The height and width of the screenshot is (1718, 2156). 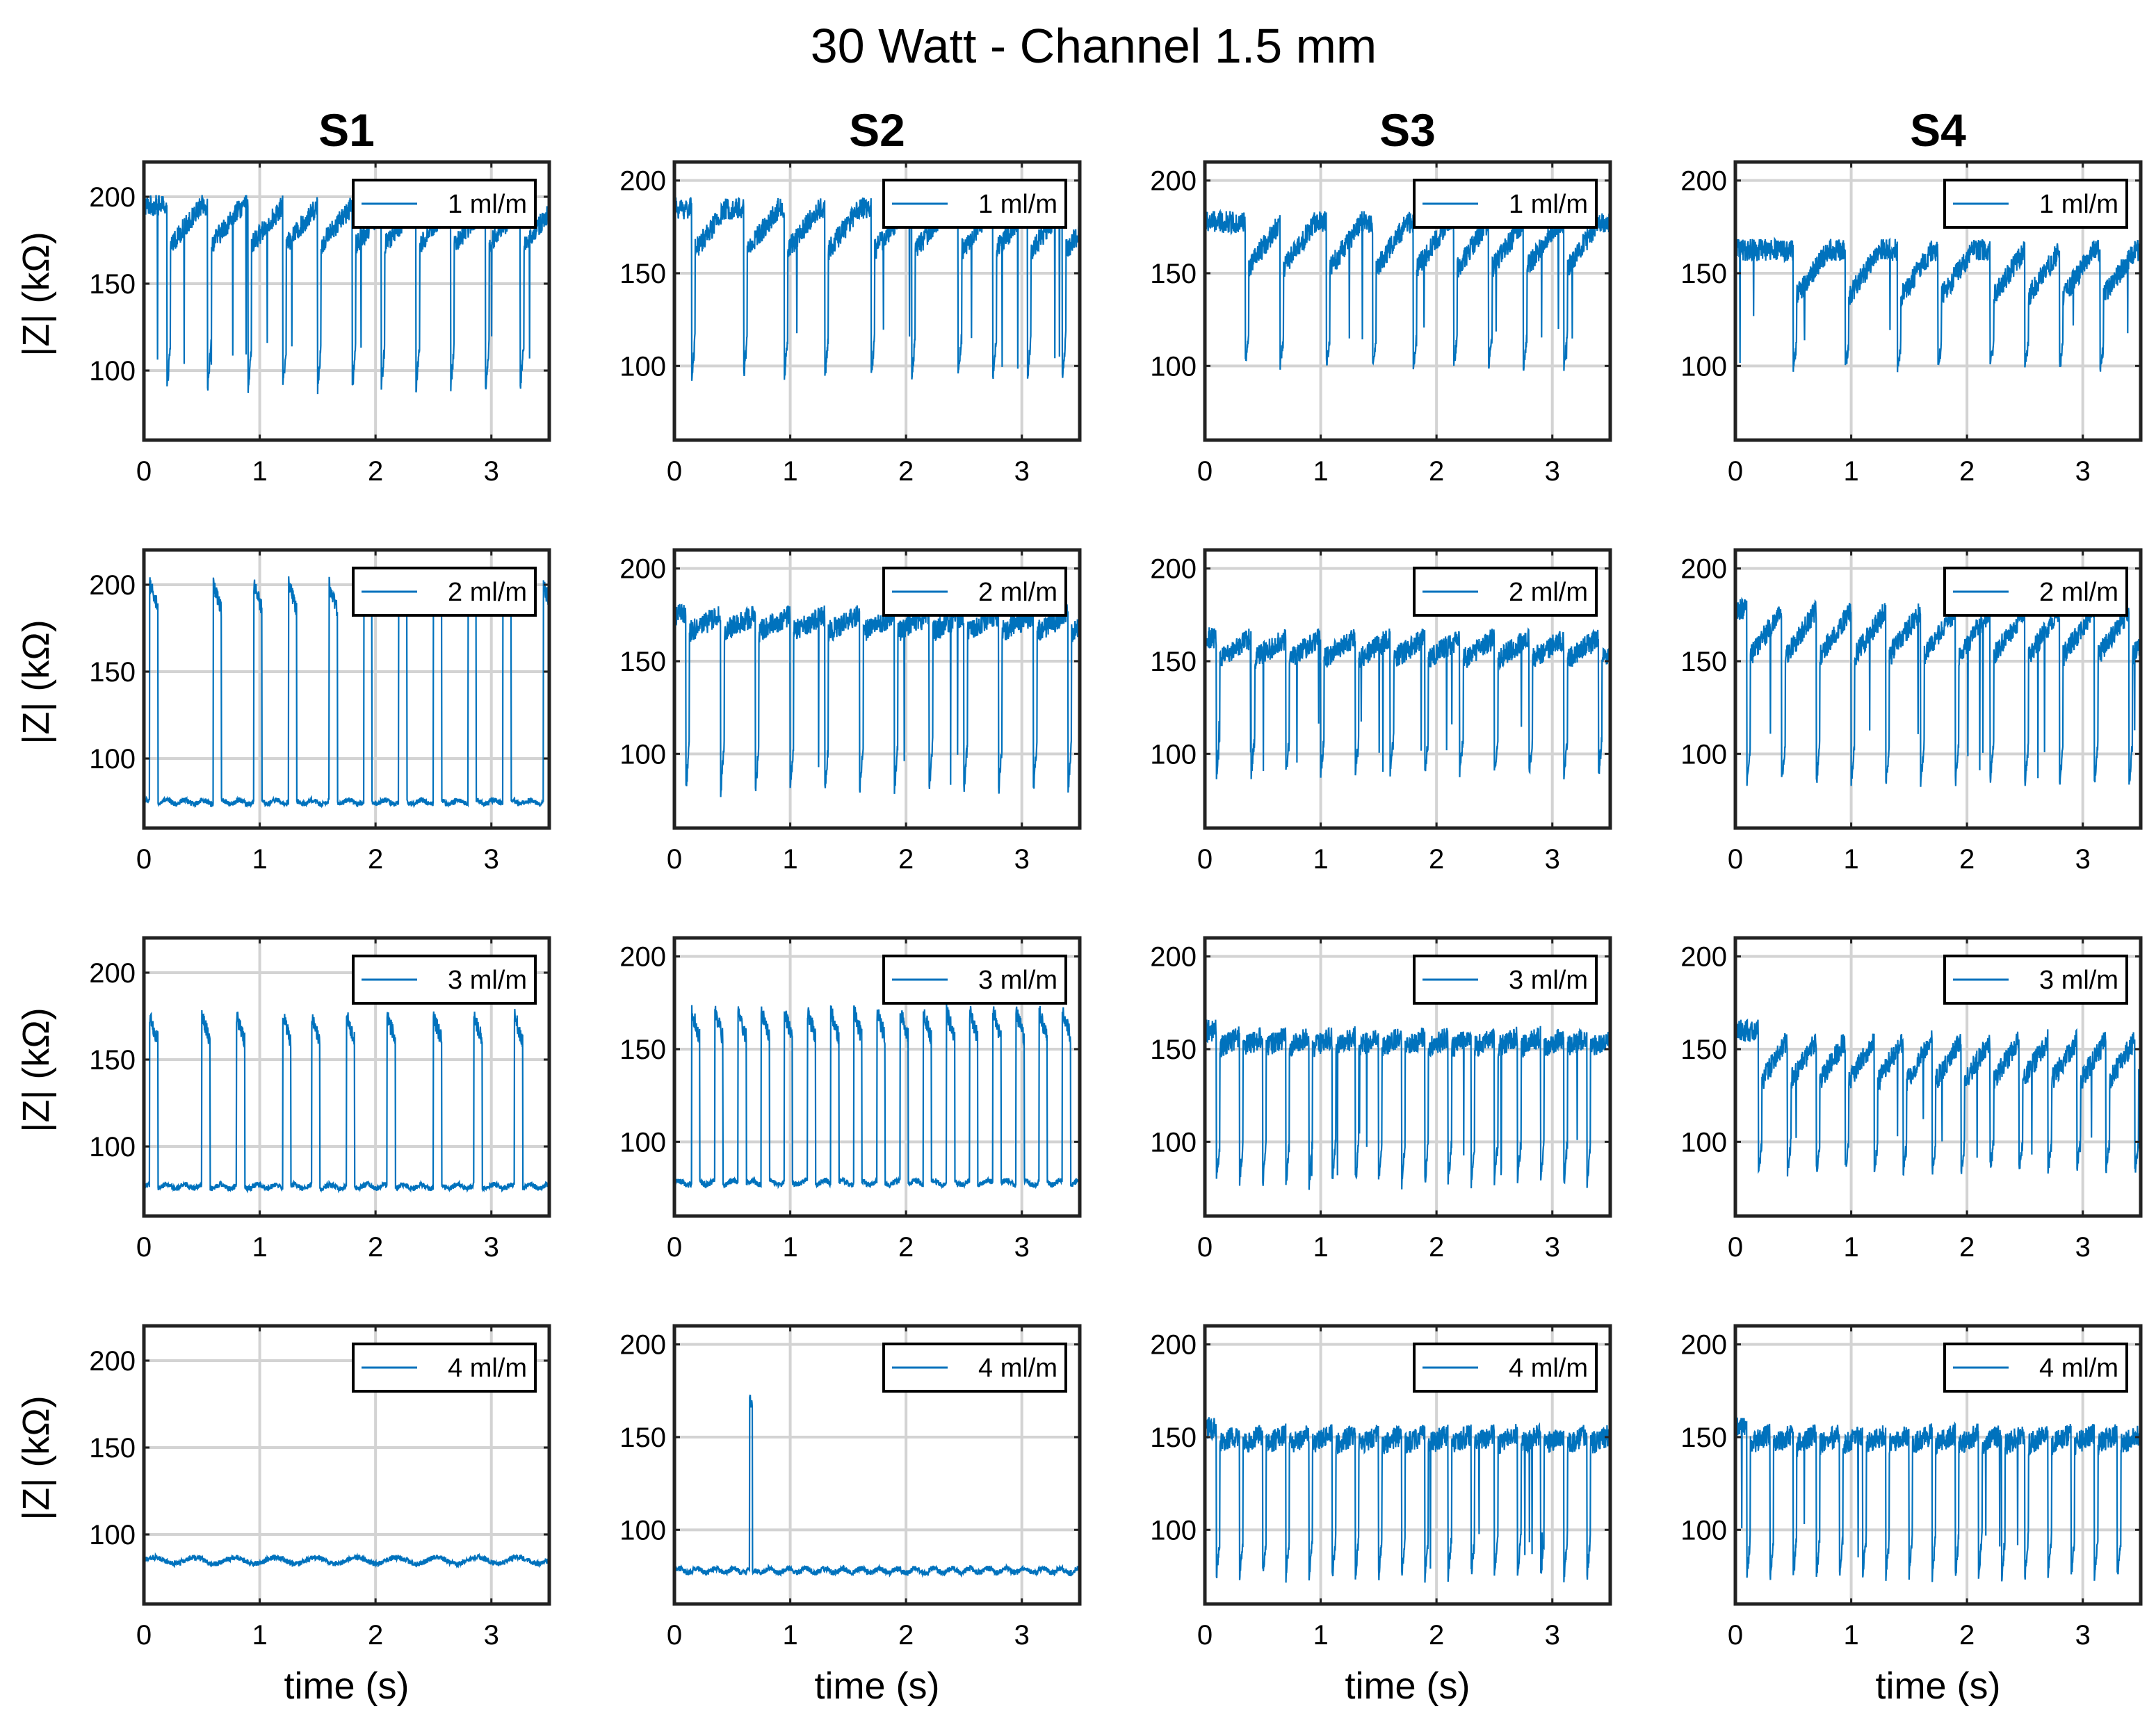 What do you see at coordinates (1142, 1686) in the screenshot?
I see `x-axis-labels: time (s) time (s) time (s) time (s)` at bounding box center [1142, 1686].